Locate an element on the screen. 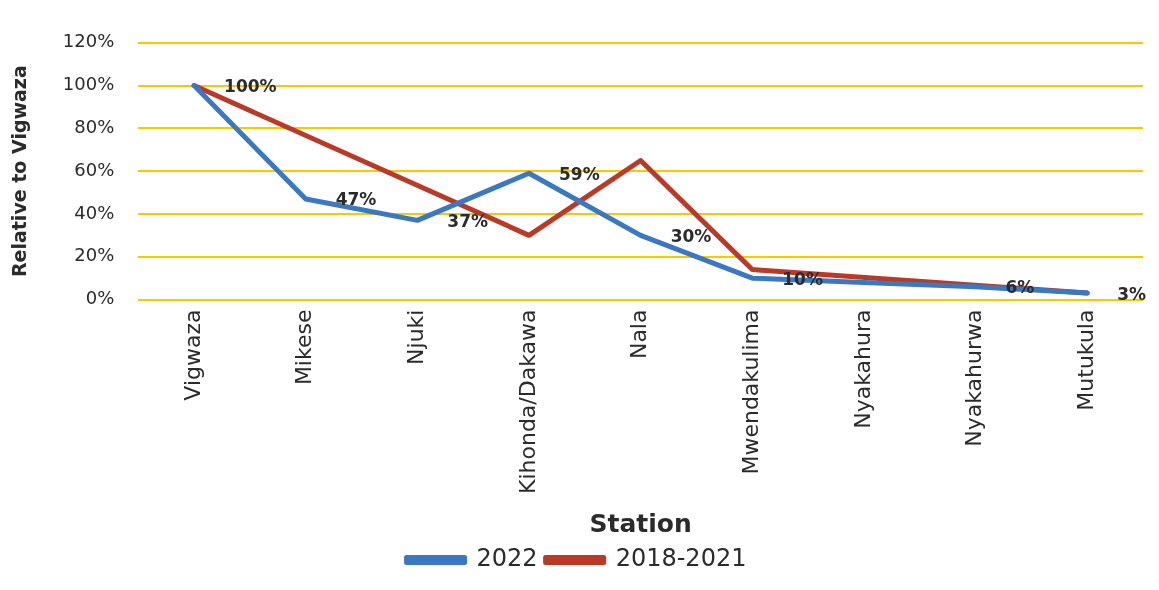  x-tick-label: Nyakahurwa is located at coordinates (974, 378).